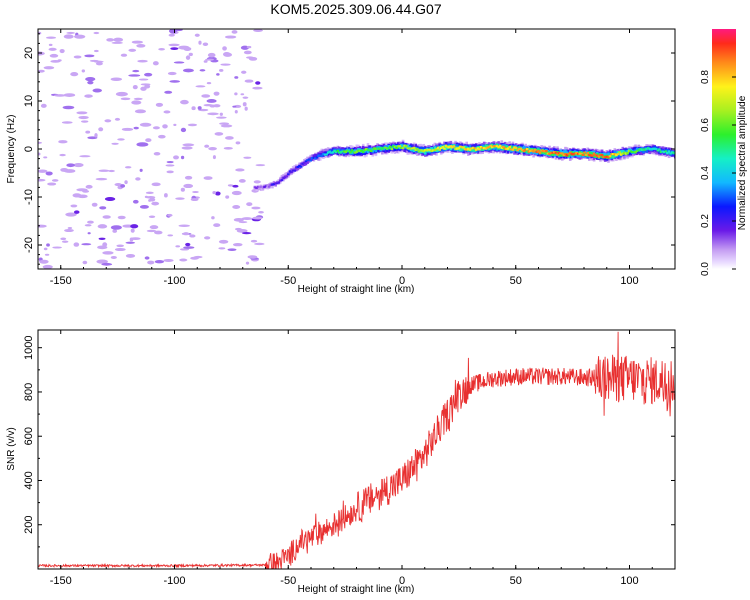 The width and height of the screenshot is (750, 600). What do you see at coordinates (718, 173) in the screenshot?
I see `colorbar-ticks: 0.0 0.2 0.4 0.6 0.8` at bounding box center [718, 173].